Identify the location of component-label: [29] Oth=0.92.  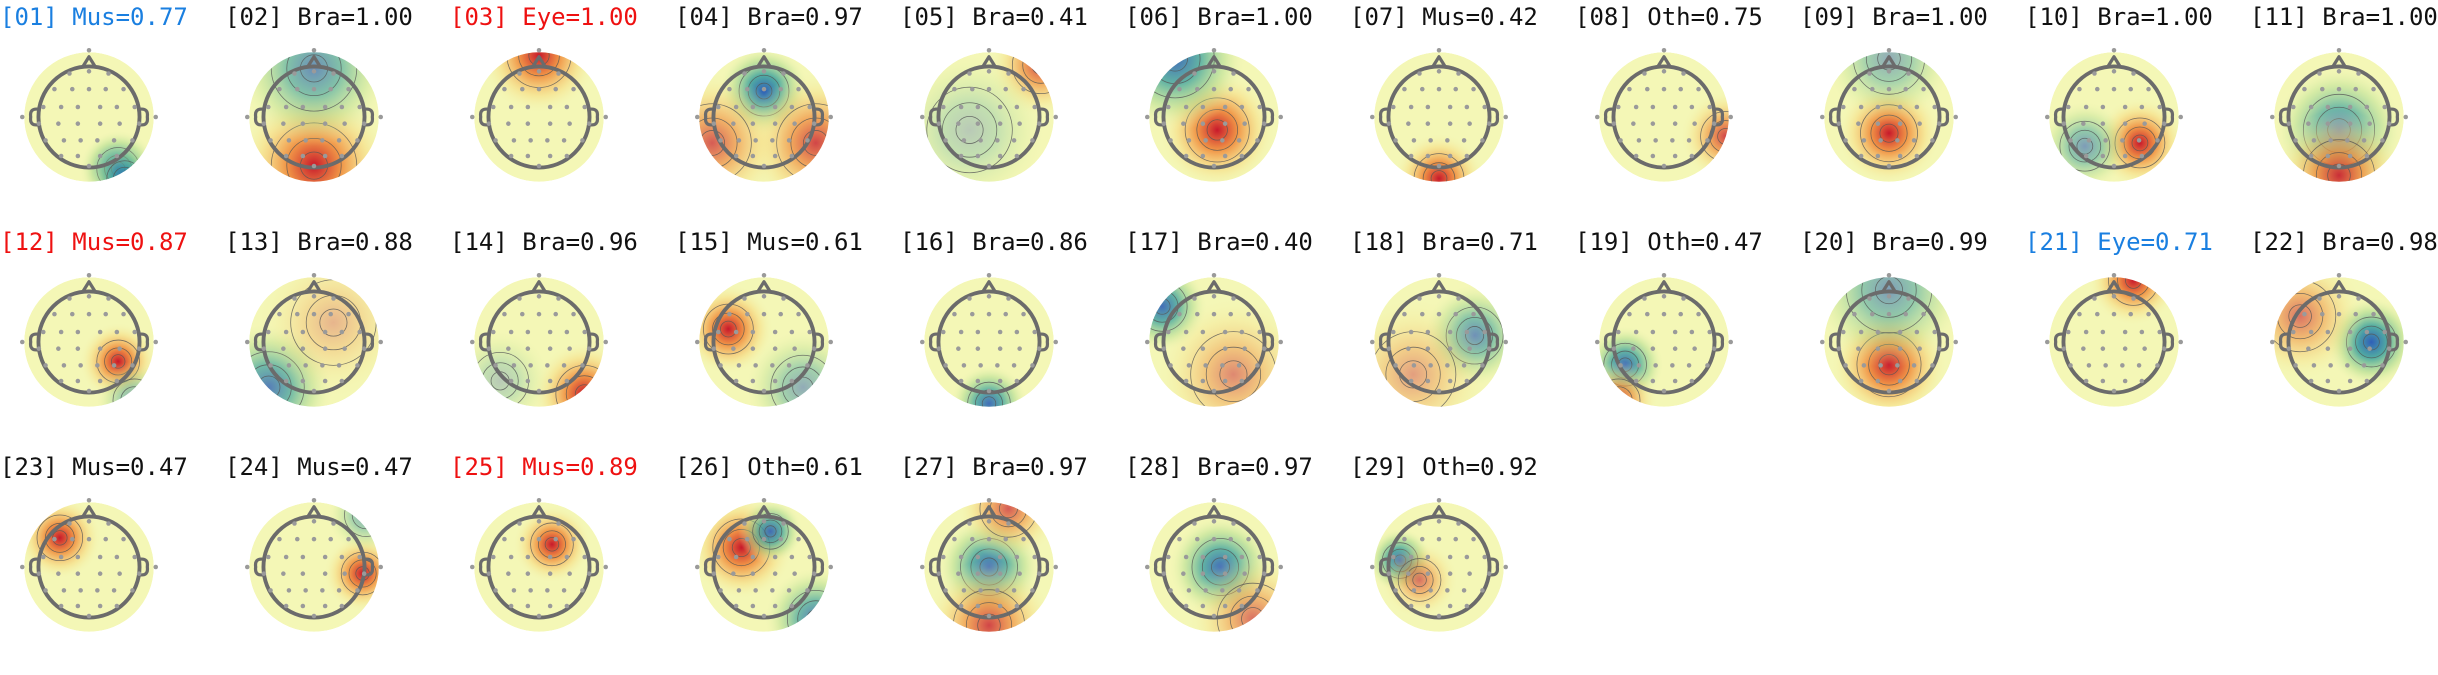
(1444, 467).